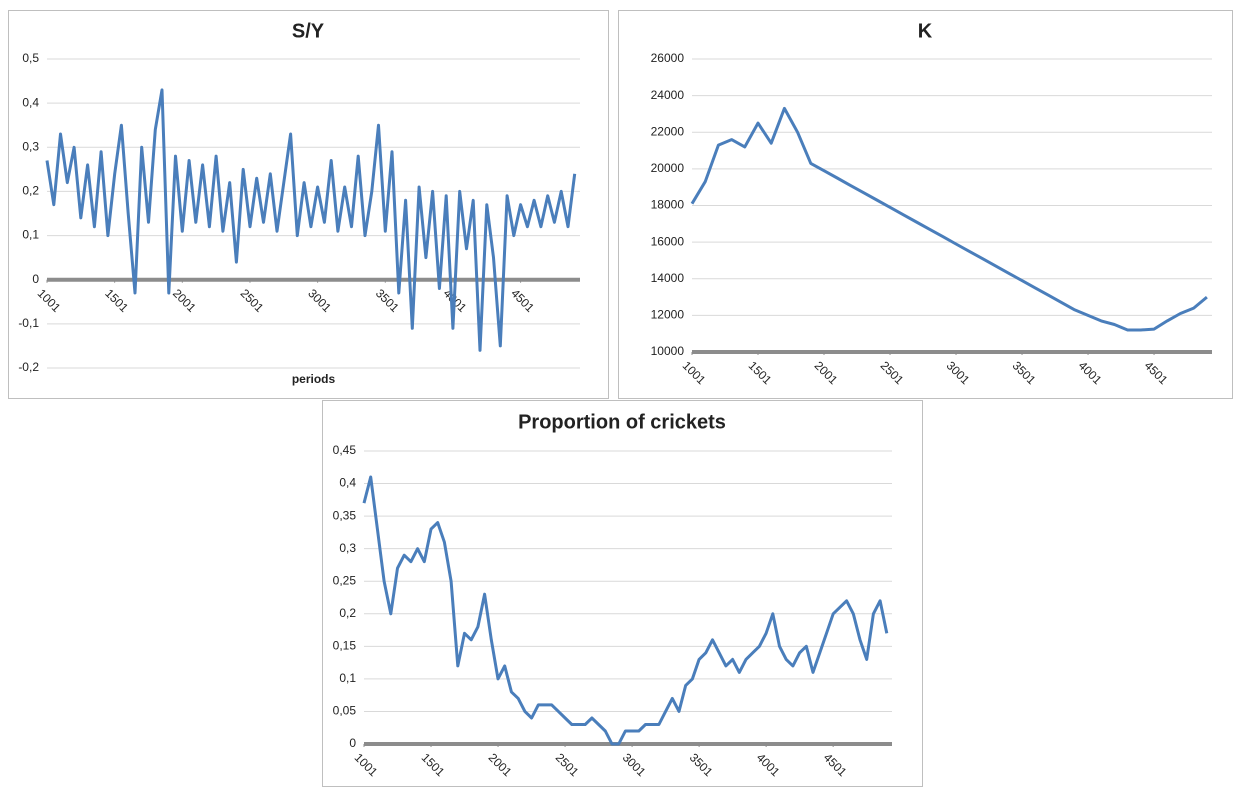 The height and width of the screenshot is (788, 1239). I want to click on y-tick-label: 0,15, so click(345, 646).